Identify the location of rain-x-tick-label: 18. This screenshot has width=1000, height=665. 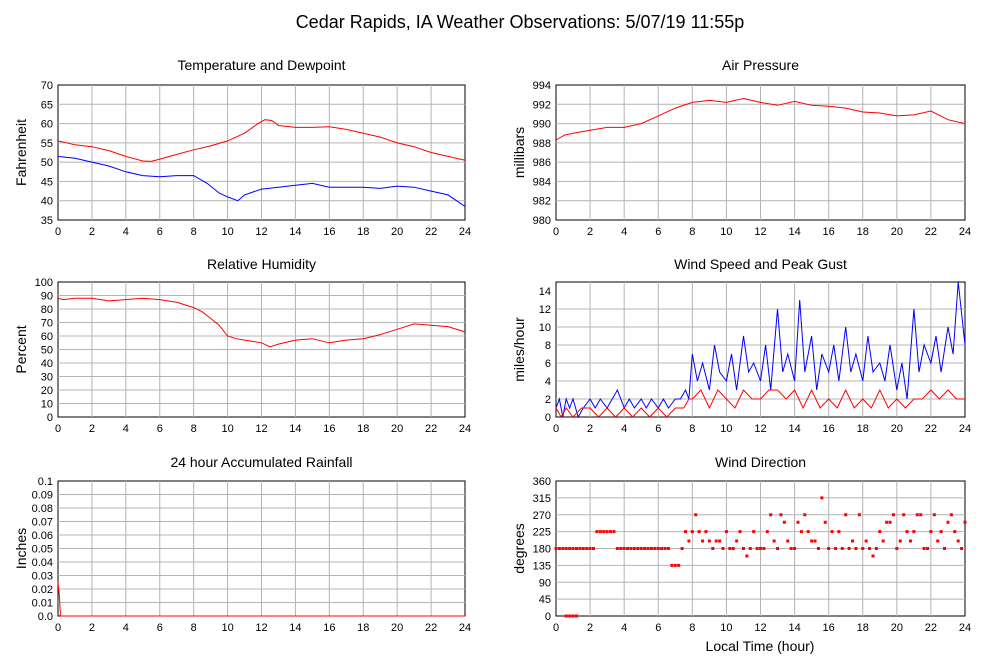
(363, 628).